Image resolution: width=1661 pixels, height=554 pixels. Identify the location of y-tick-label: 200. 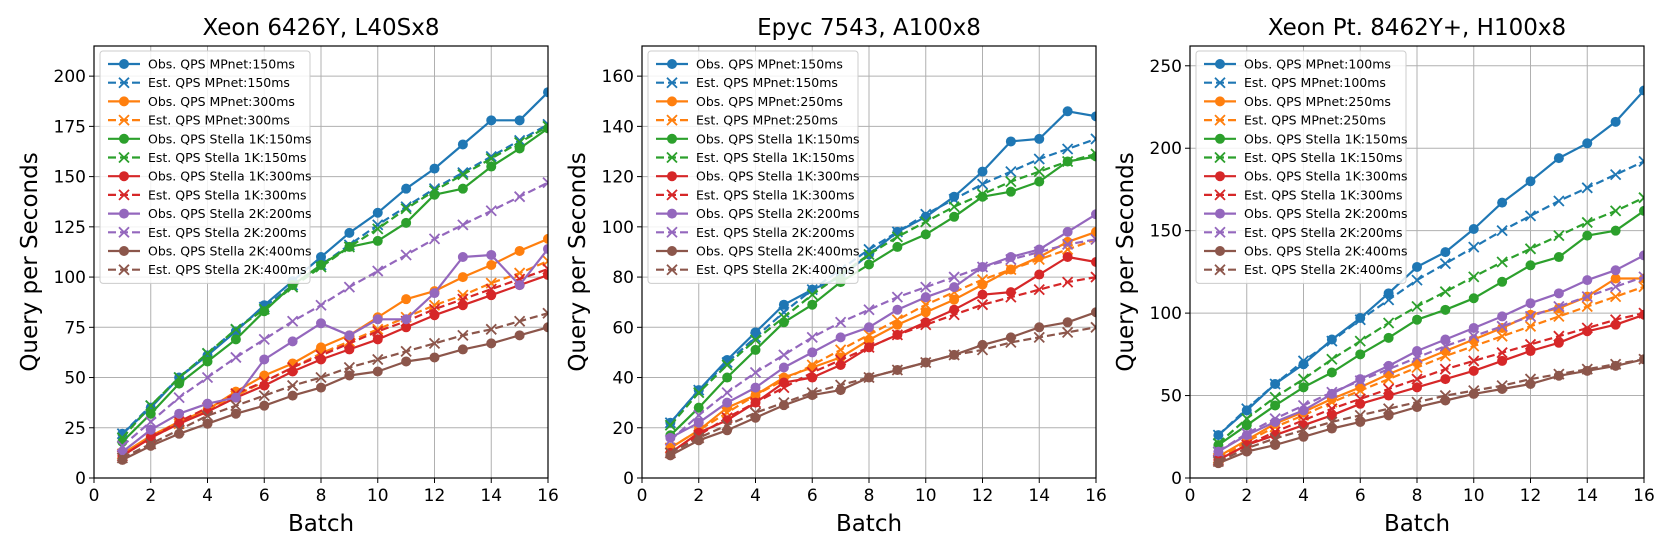
(1166, 149).